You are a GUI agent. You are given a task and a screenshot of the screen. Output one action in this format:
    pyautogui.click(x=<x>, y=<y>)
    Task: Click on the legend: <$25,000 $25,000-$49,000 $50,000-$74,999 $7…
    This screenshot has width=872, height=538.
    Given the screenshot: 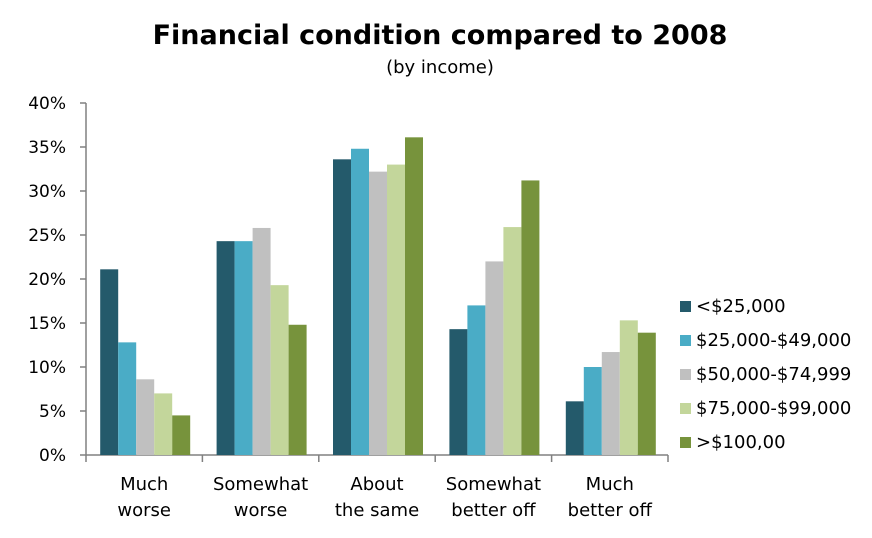 What is the action you would take?
    pyautogui.click(x=765, y=374)
    